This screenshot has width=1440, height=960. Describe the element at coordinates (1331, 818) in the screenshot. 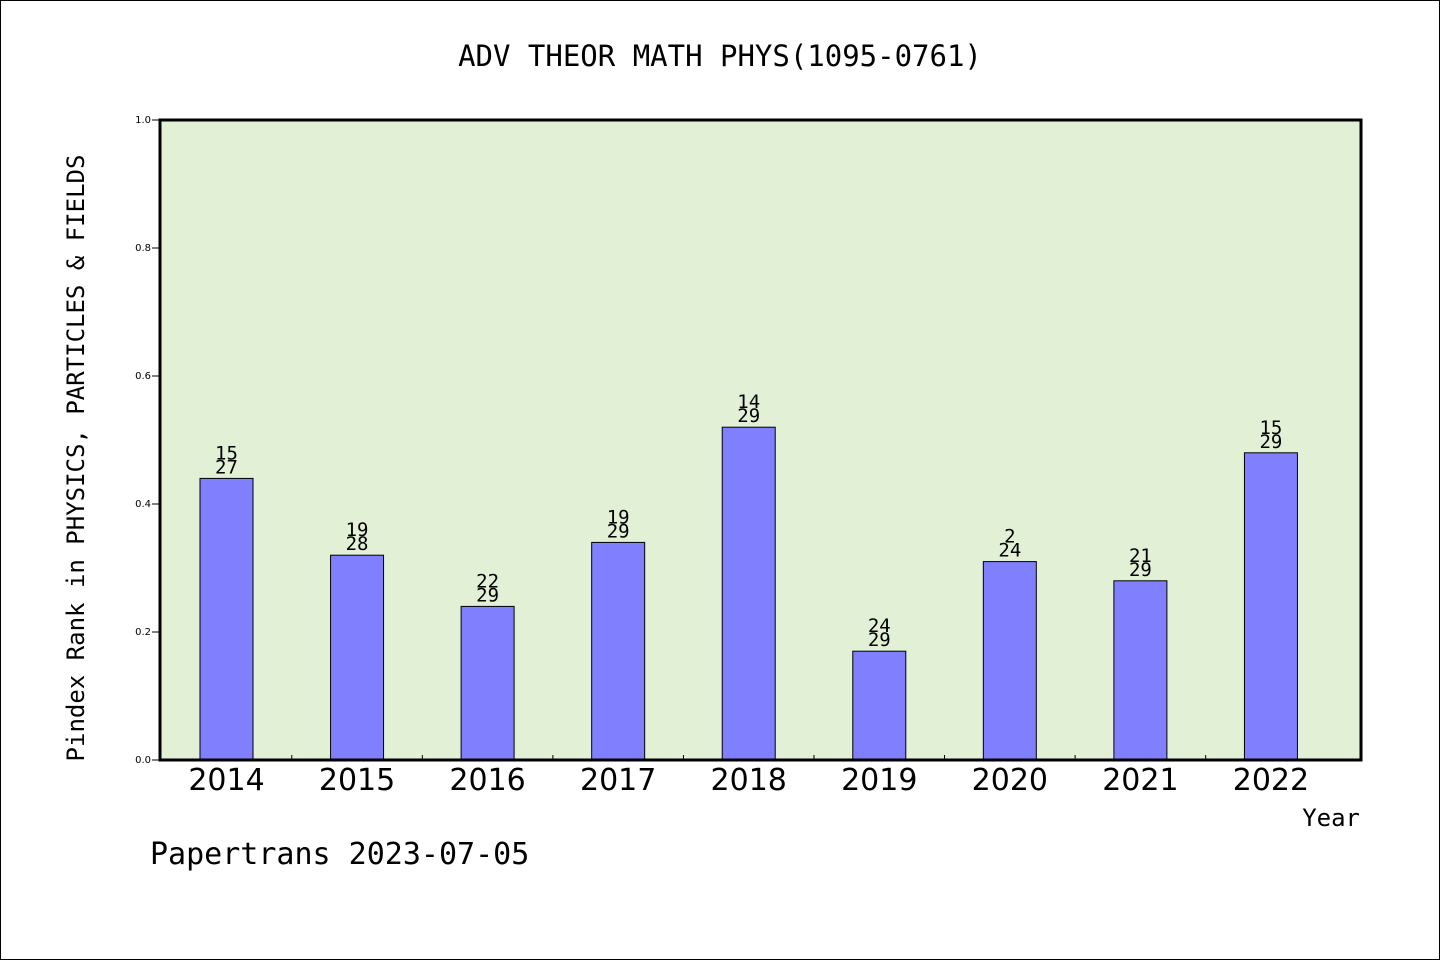

I see `x-axis-label: Year` at that location.